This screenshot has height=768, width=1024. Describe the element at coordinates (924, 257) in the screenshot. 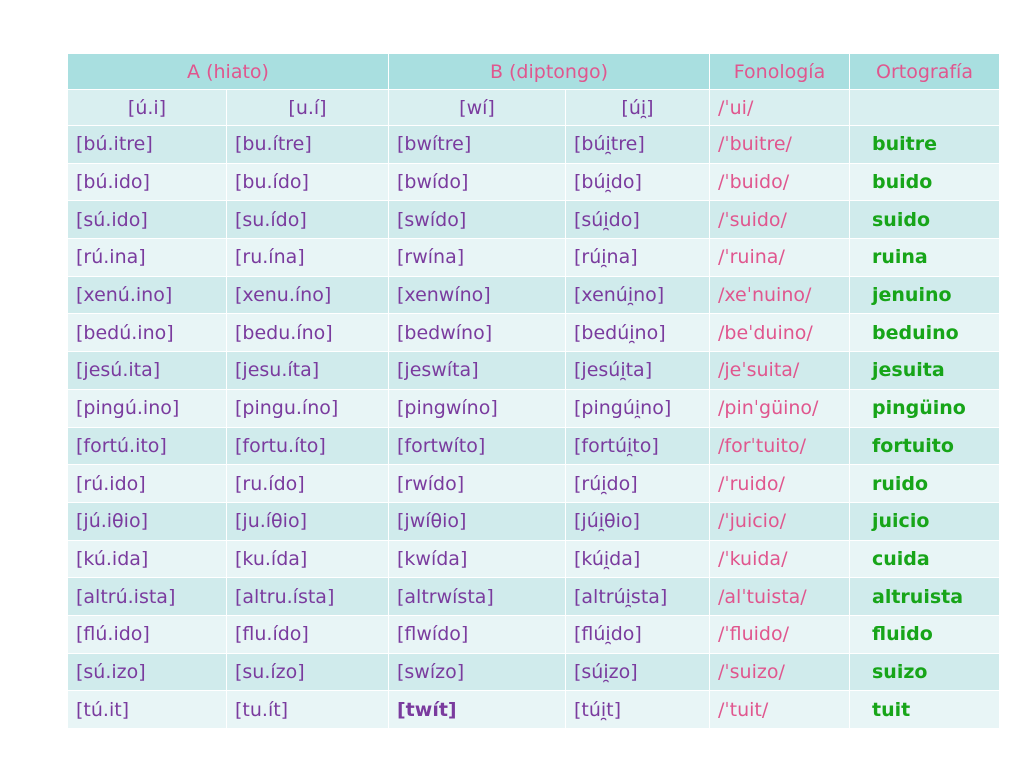

I see `cell-ortografia: ruina` at that location.